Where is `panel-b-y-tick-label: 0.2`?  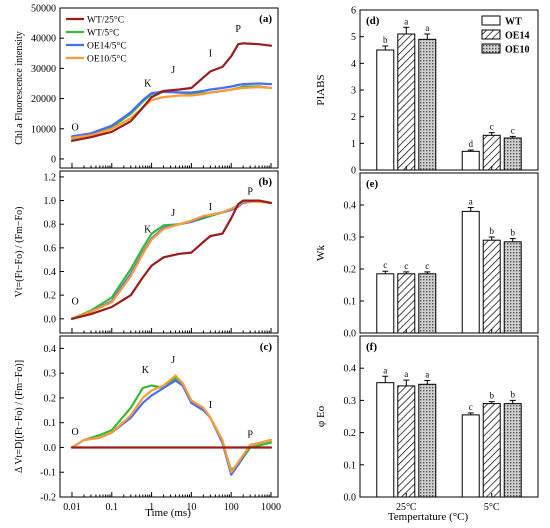
panel-b-y-tick-label: 0.2 is located at coordinates (50, 296).